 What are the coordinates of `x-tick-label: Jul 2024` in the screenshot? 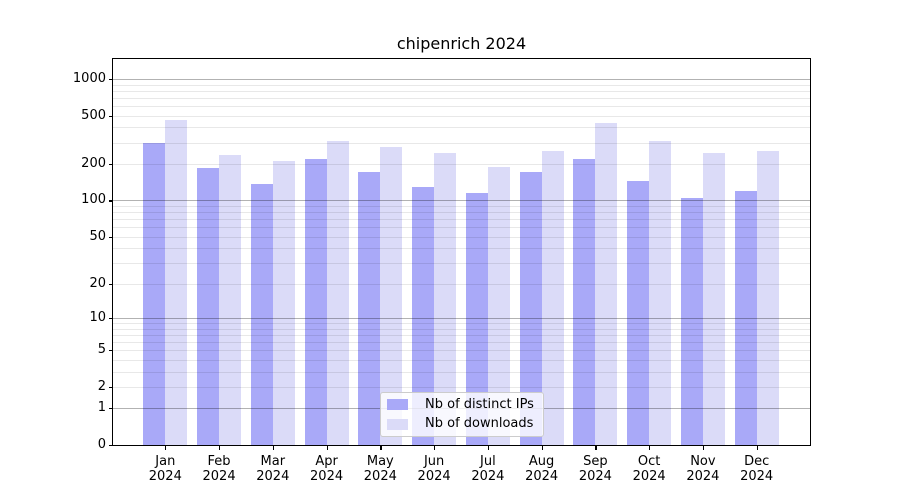 It's located at (488, 469).